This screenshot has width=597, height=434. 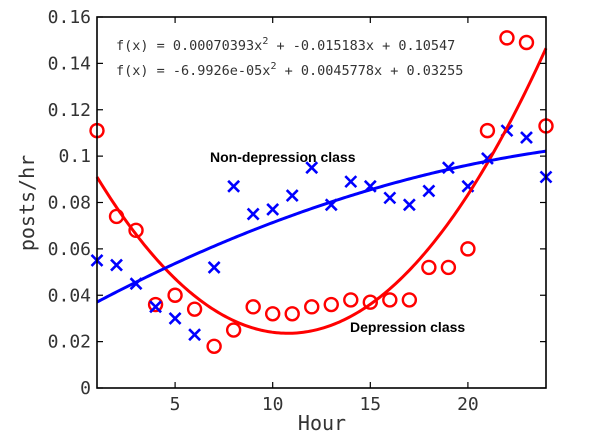 I want to click on x-axis-title: Hour, so click(x=322, y=422).